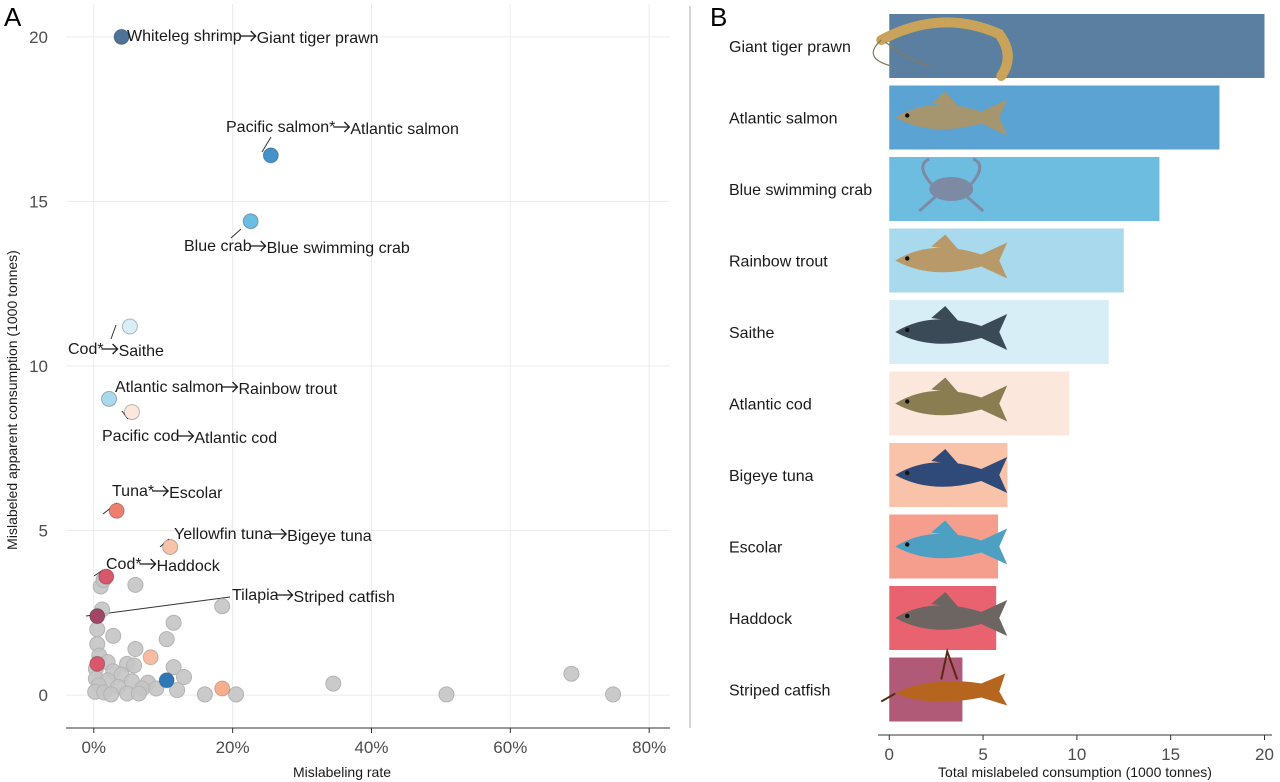  What do you see at coordinates (771, 476) in the screenshot?
I see `category-label: Bigeye tuna` at bounding box center [771, 476].